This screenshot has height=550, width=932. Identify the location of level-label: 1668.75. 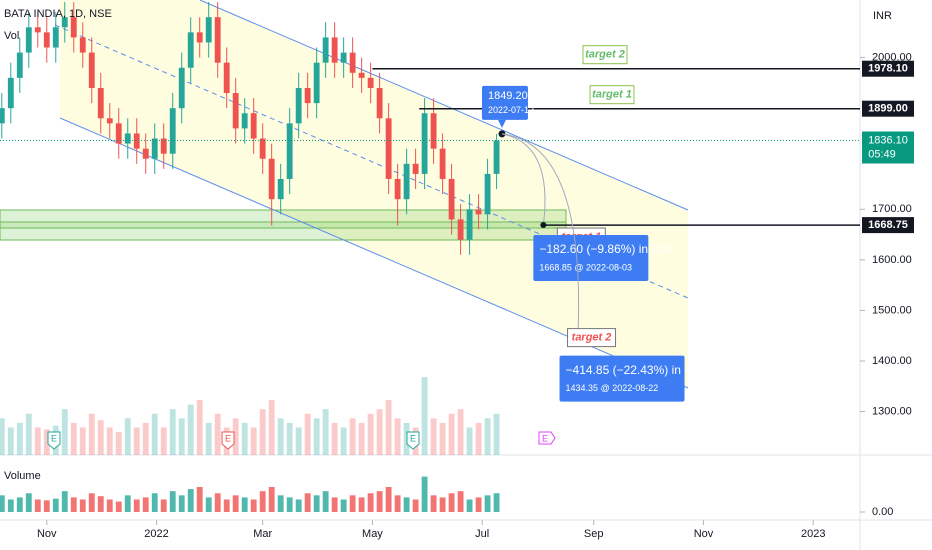
(888, 225).